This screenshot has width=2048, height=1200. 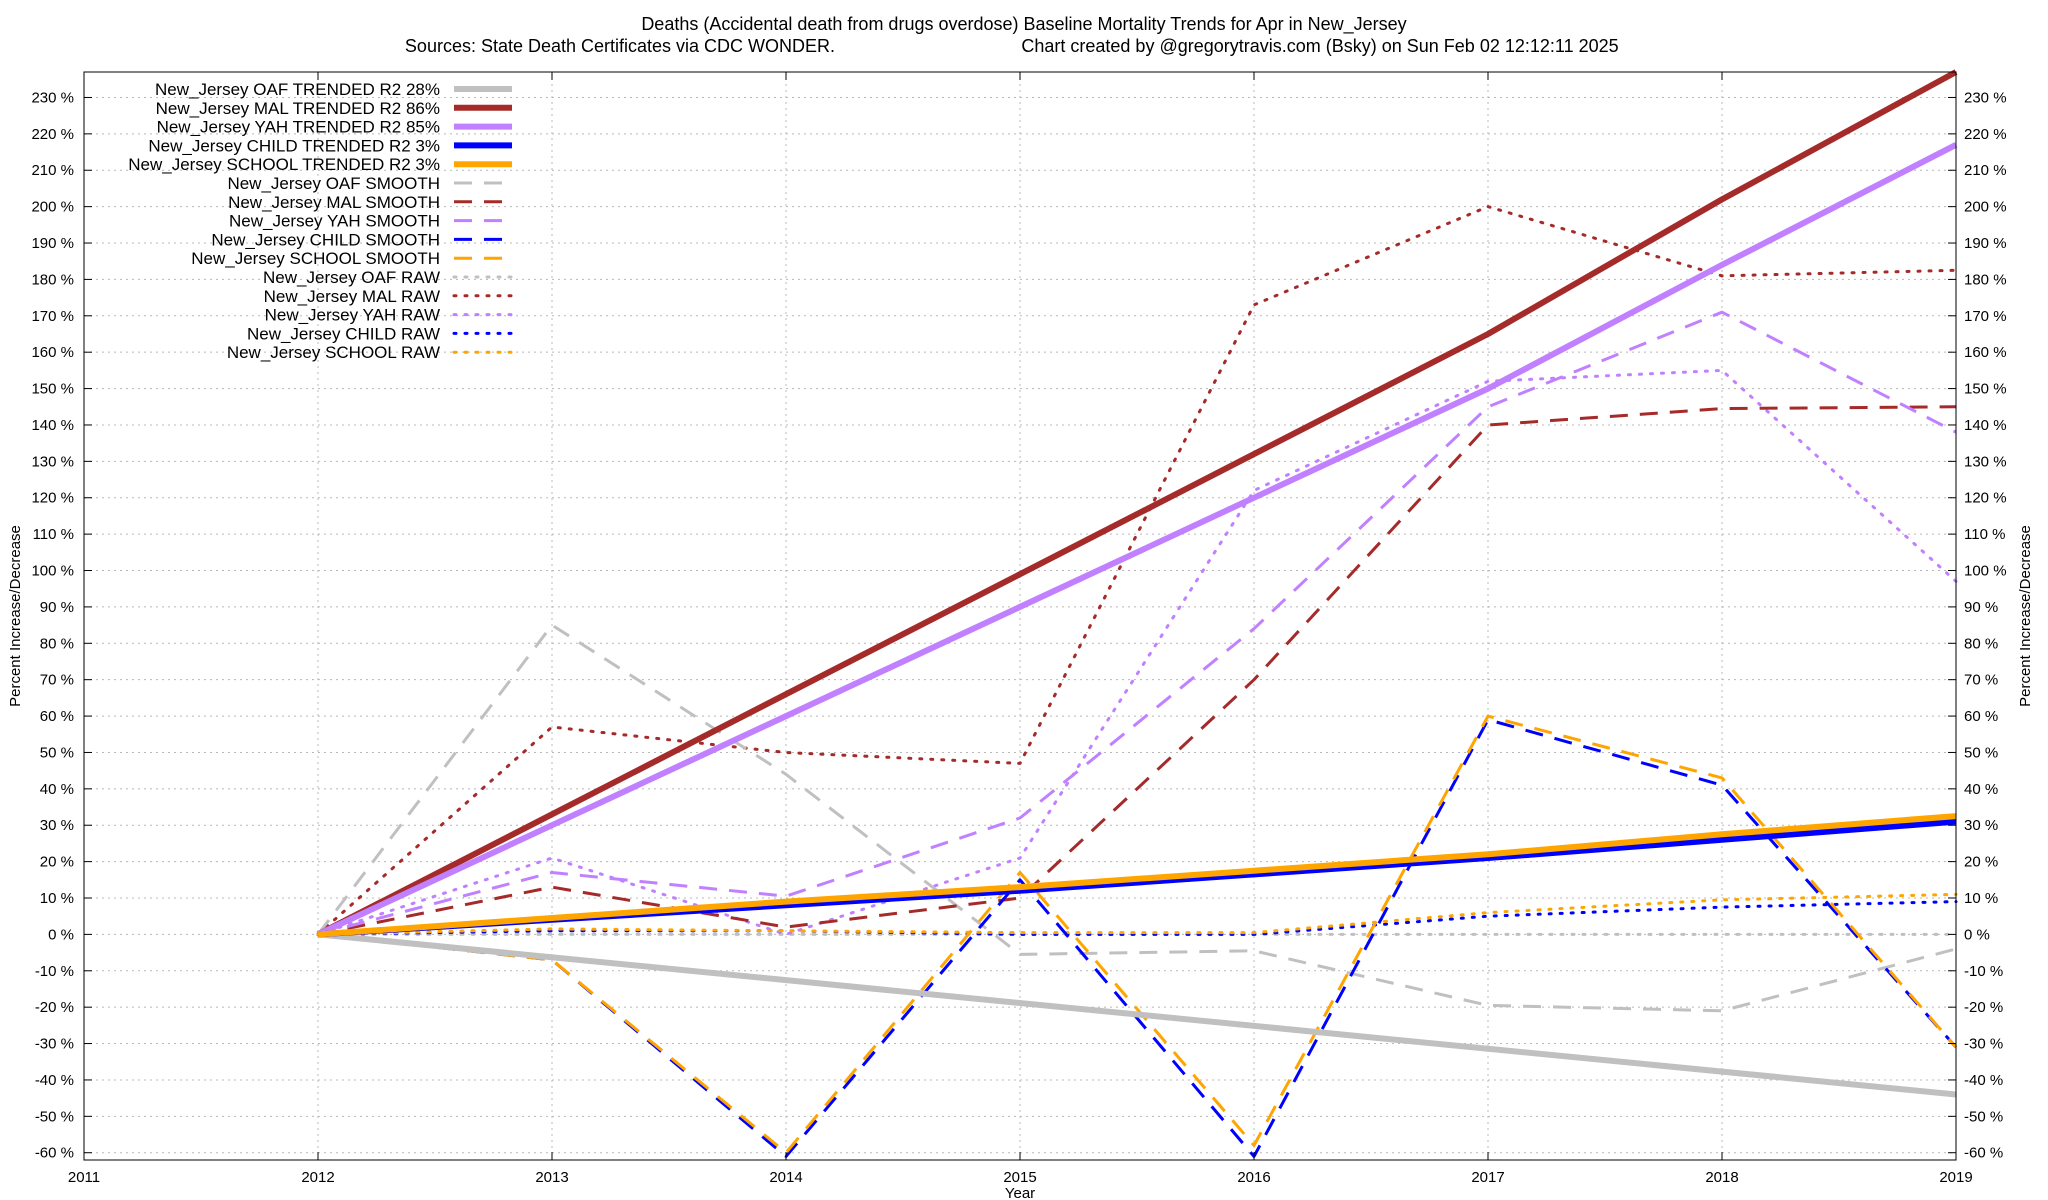 What do you see at coordinates (1985, 352) in the screenshot?
I see `y-tick-label-right: 160 %` at bounding box center [1985, 352].